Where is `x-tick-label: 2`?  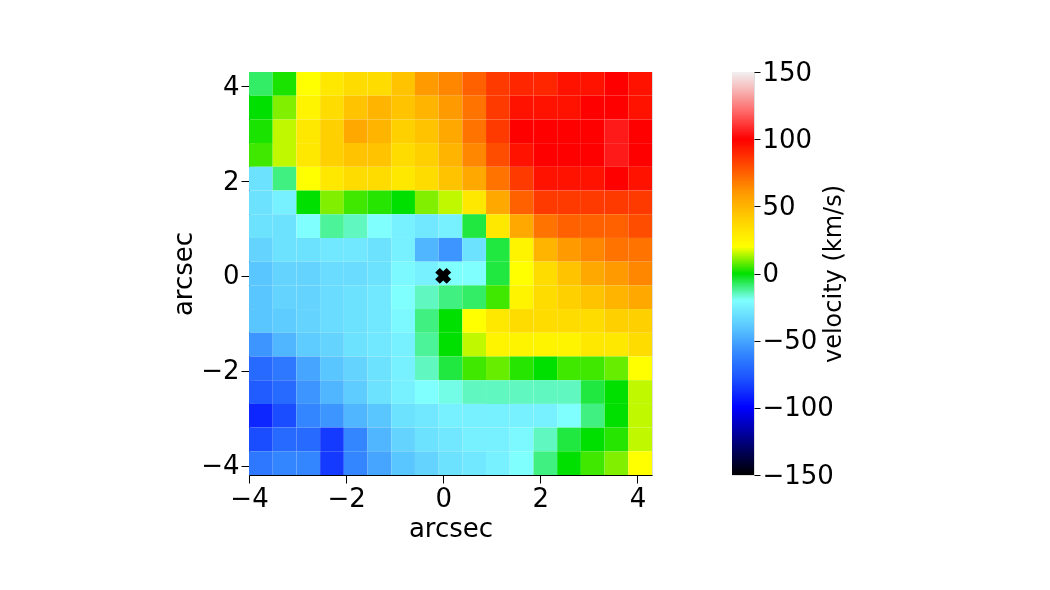
x-tick-label: 2 is located at coordinates (541, 497).